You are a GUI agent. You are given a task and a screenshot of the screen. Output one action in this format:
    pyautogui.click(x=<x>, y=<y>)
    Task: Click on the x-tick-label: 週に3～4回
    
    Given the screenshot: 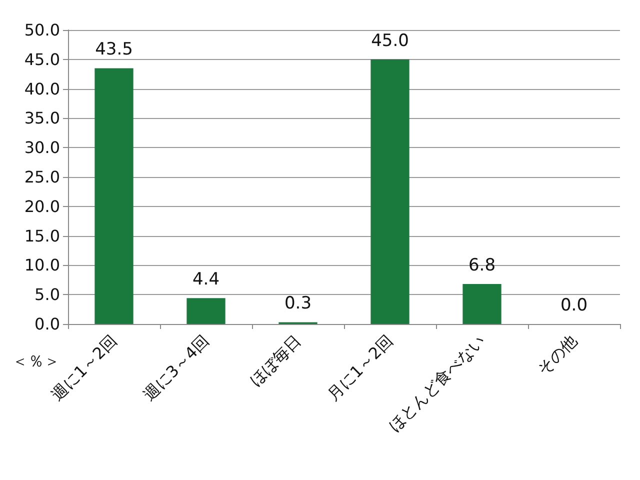 What is the action you would take?
    pyautogui.click(x=176, y=367)
    